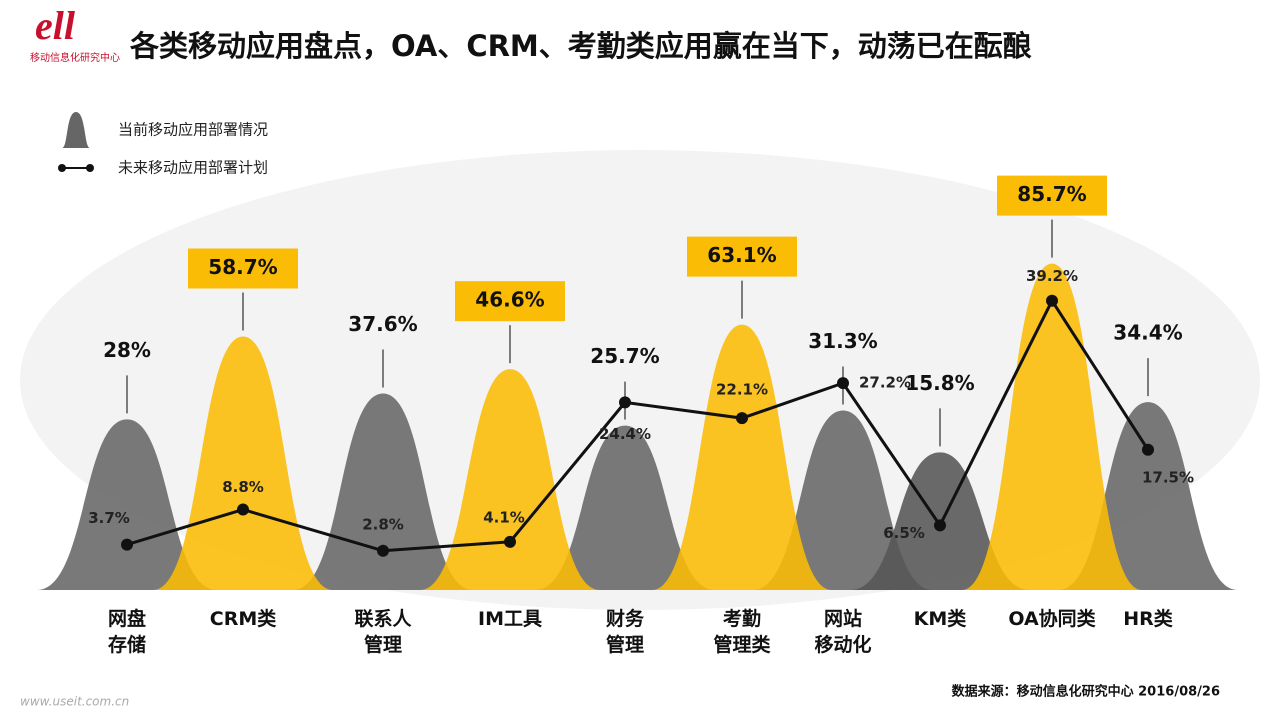  I want to click on legend-label: 未来移动应用部署计划, so click(193, 168).